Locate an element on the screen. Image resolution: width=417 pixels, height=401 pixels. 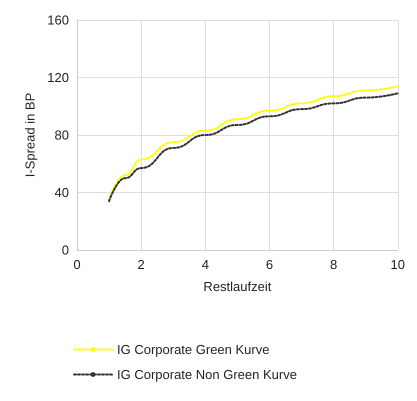
y-tick-label: 80 is located at coordinates (61, 135).